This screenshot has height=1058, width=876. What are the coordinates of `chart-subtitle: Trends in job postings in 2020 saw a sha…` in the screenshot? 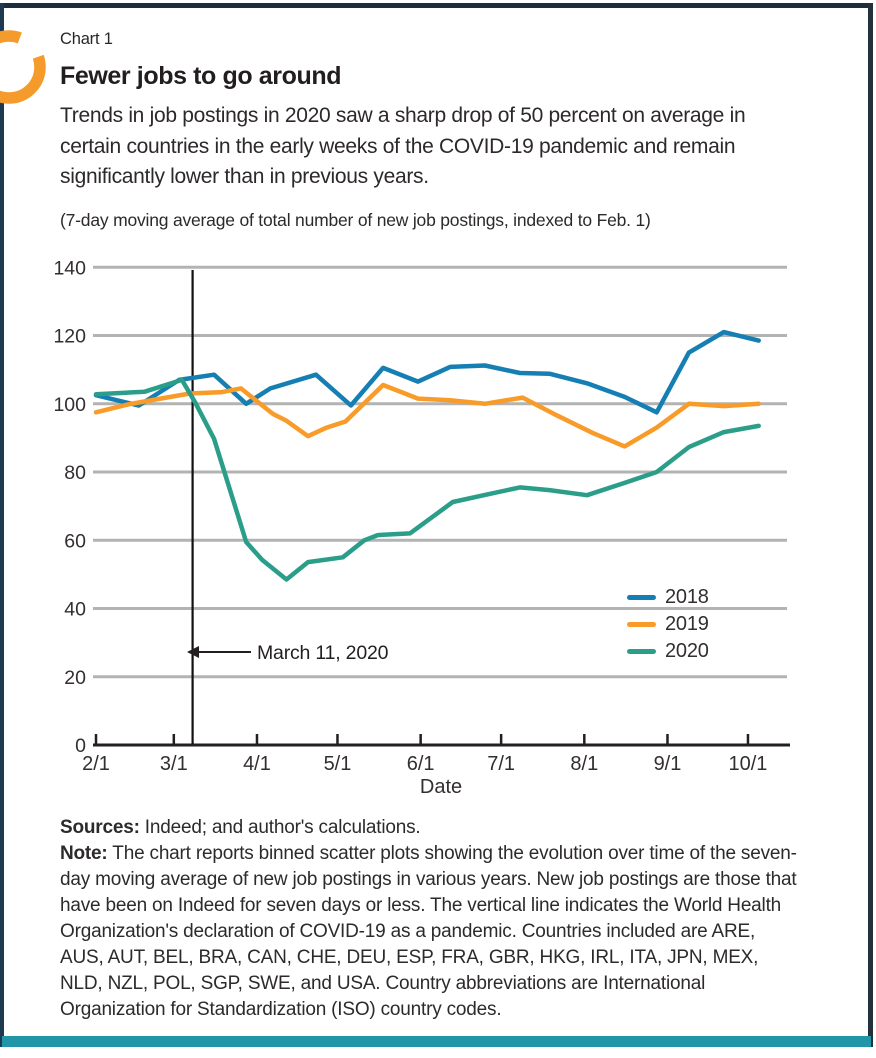 It's located at (403, 146).